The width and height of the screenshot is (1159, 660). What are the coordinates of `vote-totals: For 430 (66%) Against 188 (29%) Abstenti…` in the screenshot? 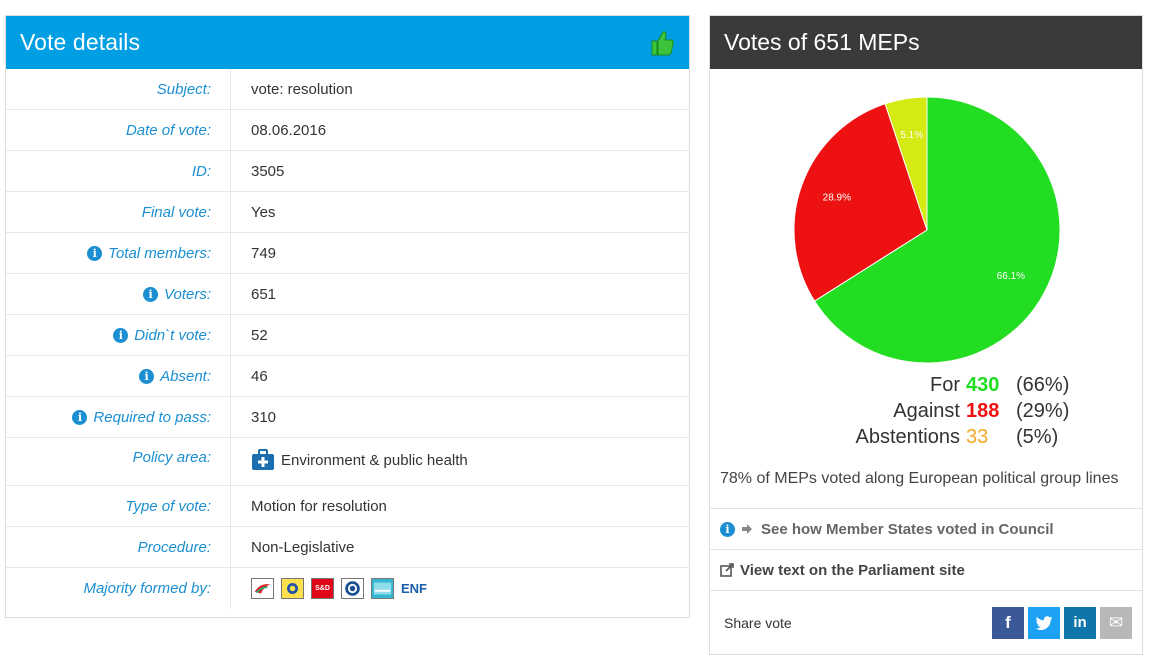 It's located at (926, 411).